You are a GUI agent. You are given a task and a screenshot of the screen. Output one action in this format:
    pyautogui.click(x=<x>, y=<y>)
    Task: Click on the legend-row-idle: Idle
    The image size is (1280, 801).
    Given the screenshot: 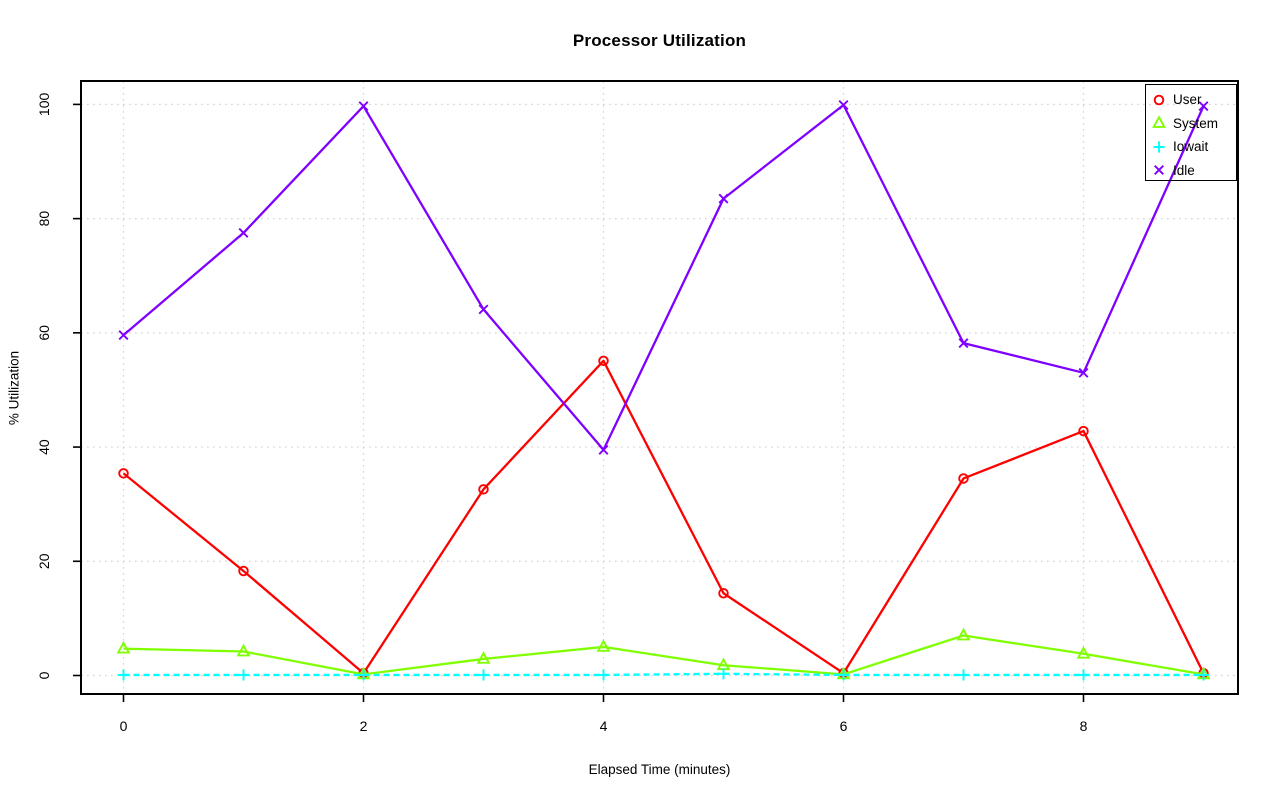 What is the action you would take?
    pyautogui.click(x=1191, y=171)
    